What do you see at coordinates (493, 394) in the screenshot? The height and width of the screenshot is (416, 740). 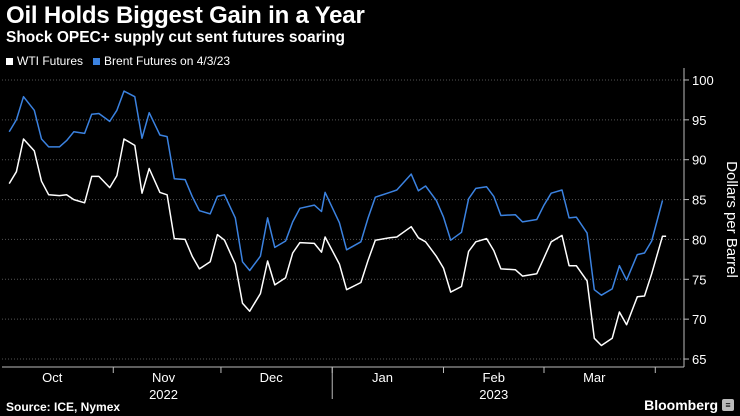 I see `x-year-label: 2023` at bounding box center [493, 394].